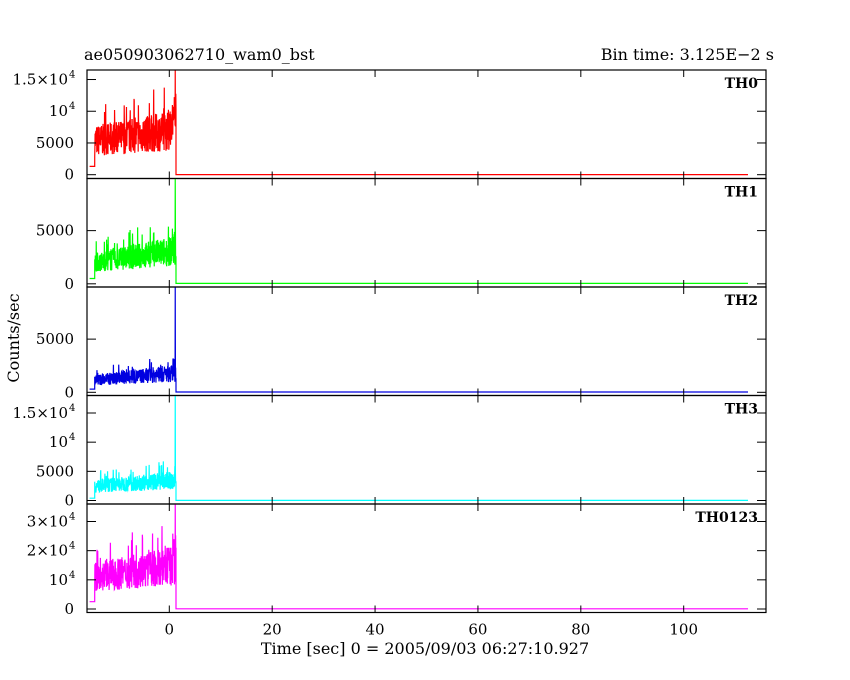 This screenshot has width=850, height=680. Describe the element at coordinates (741, 193) in the screenshot. I see `panel-label-th1: TH1` at that location.